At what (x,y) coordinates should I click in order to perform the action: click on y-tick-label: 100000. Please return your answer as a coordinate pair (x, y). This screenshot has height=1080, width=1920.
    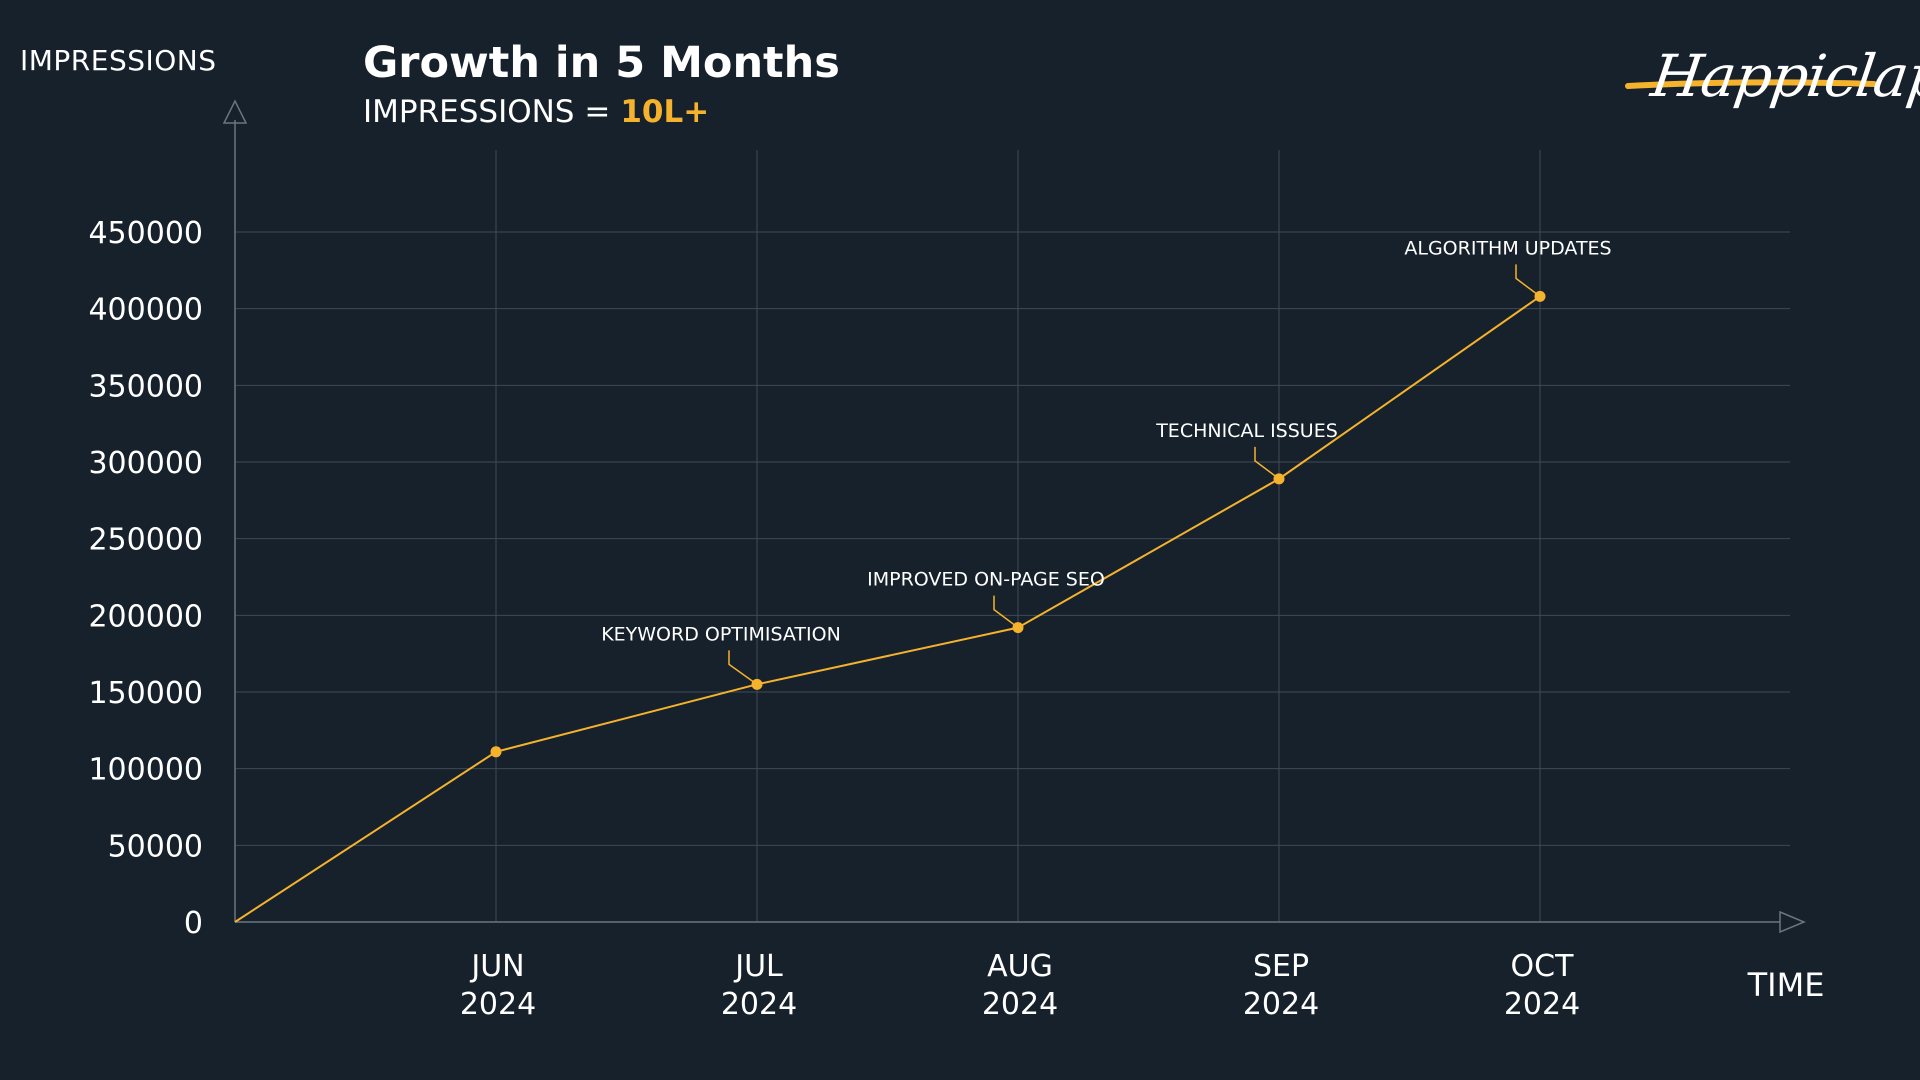
    Looking at the image, I should click on (145, 770).